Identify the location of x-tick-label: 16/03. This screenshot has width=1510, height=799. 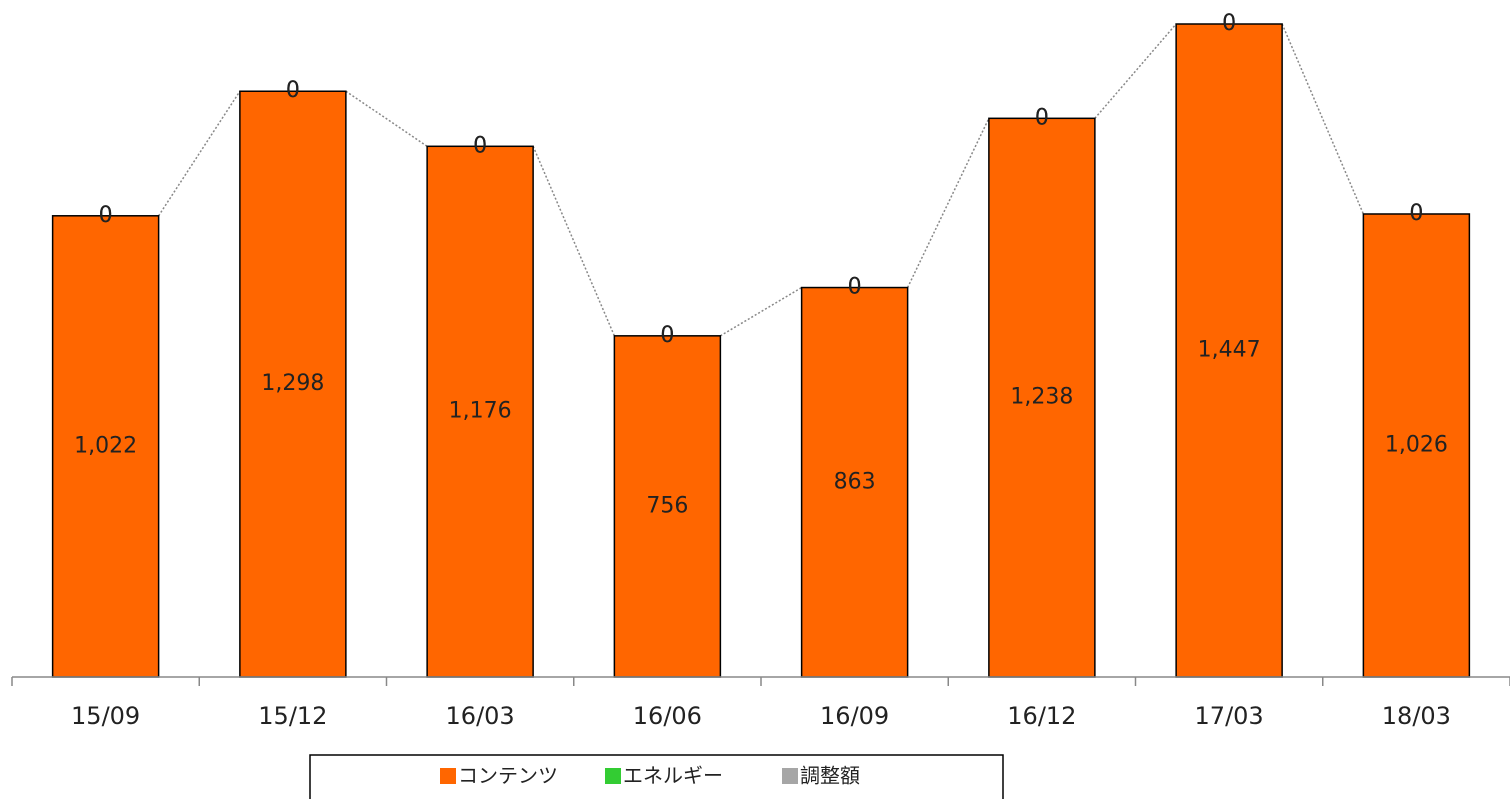
(480, 716).